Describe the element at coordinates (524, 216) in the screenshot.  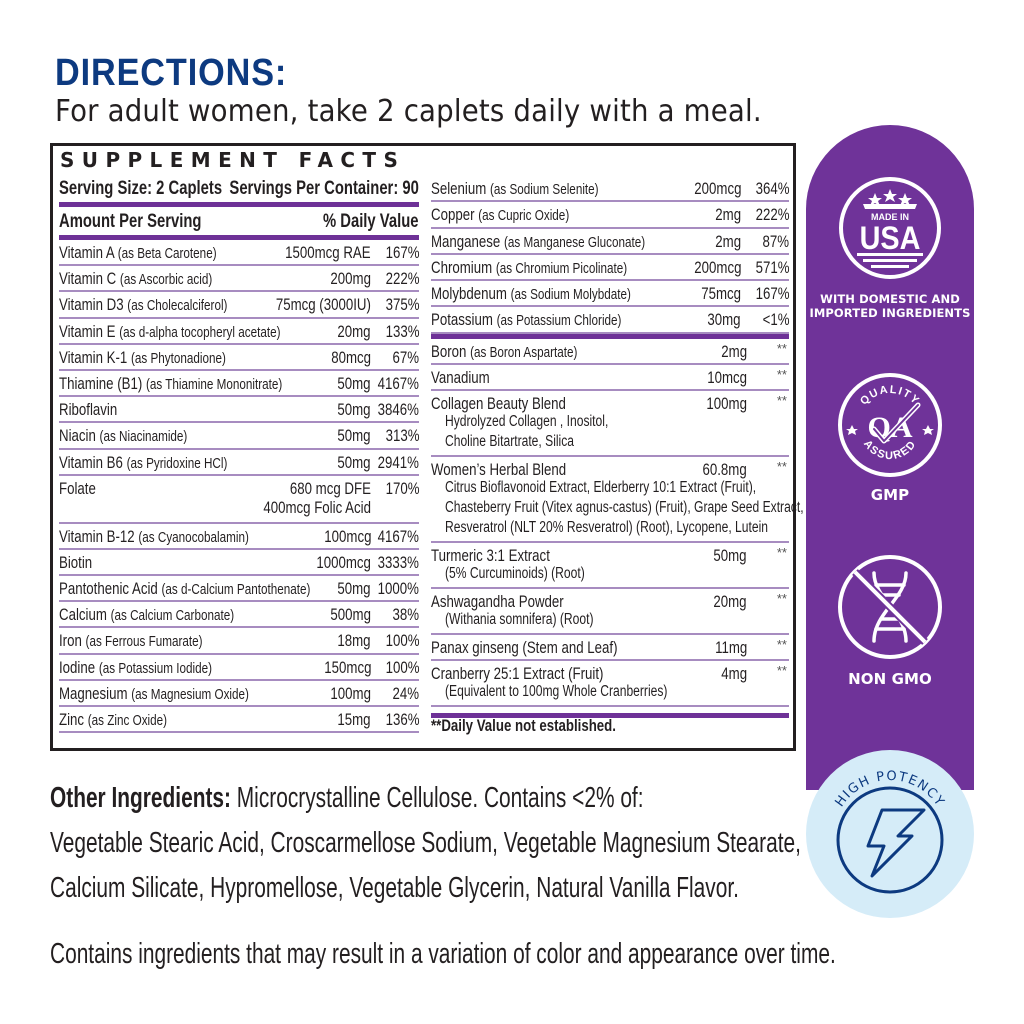
I see `nutrient-source: (as Cupric Oxide)` at that location.